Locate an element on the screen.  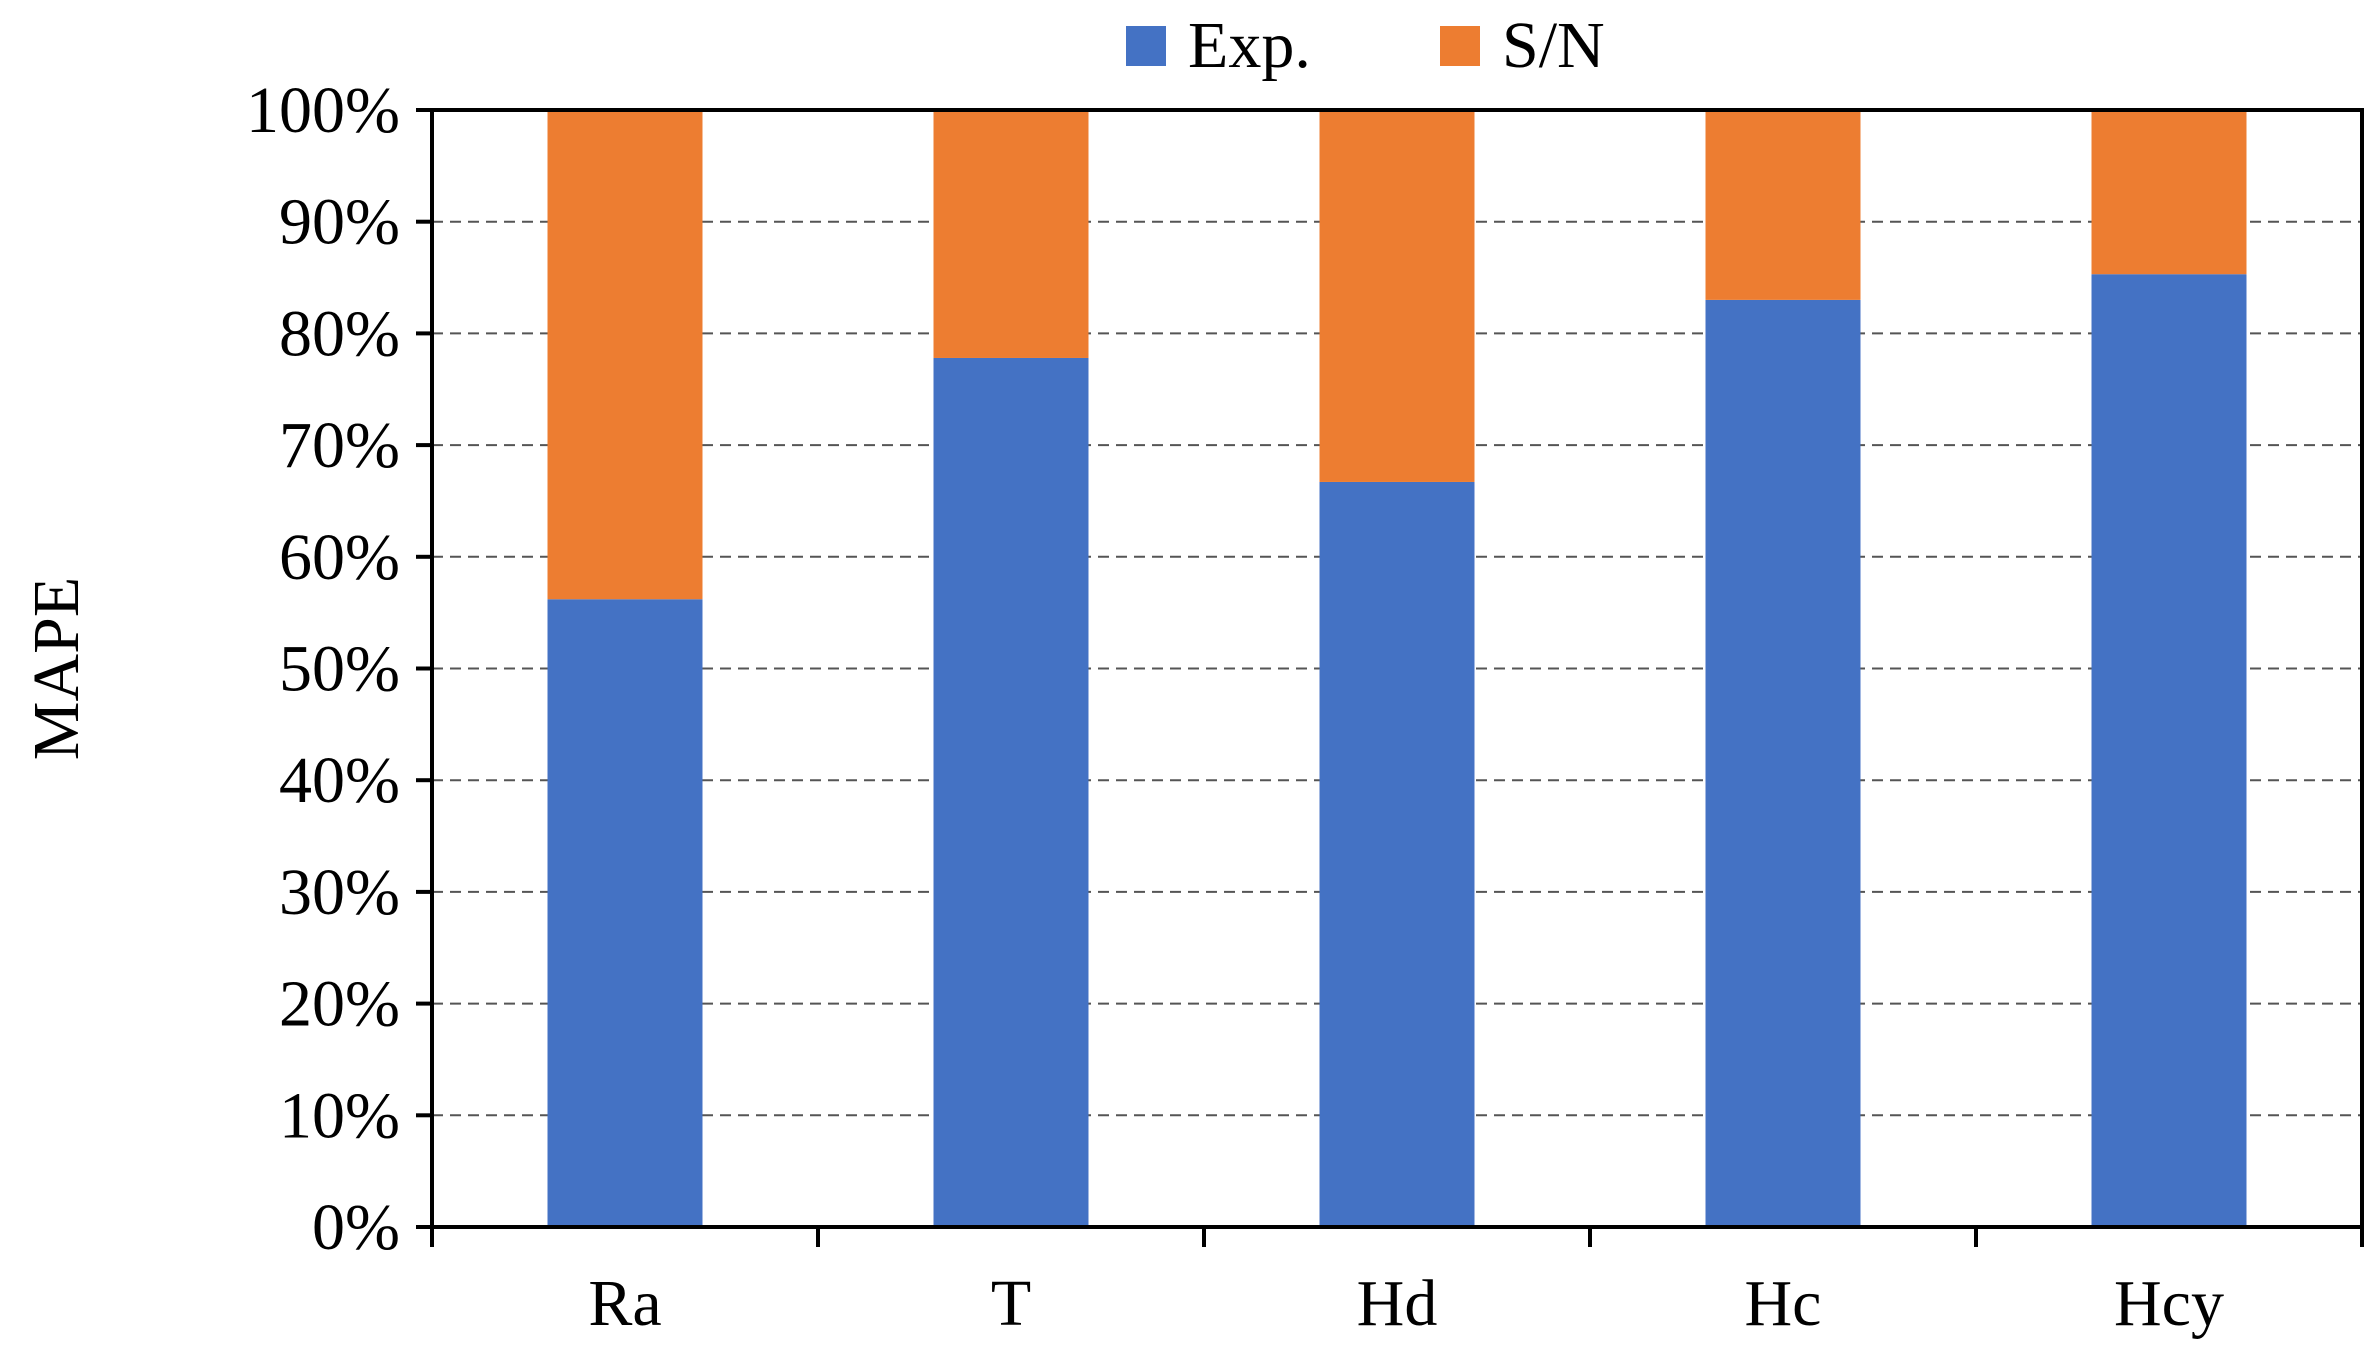
y-tick-label: 50% is located at coordinates (339, 669).